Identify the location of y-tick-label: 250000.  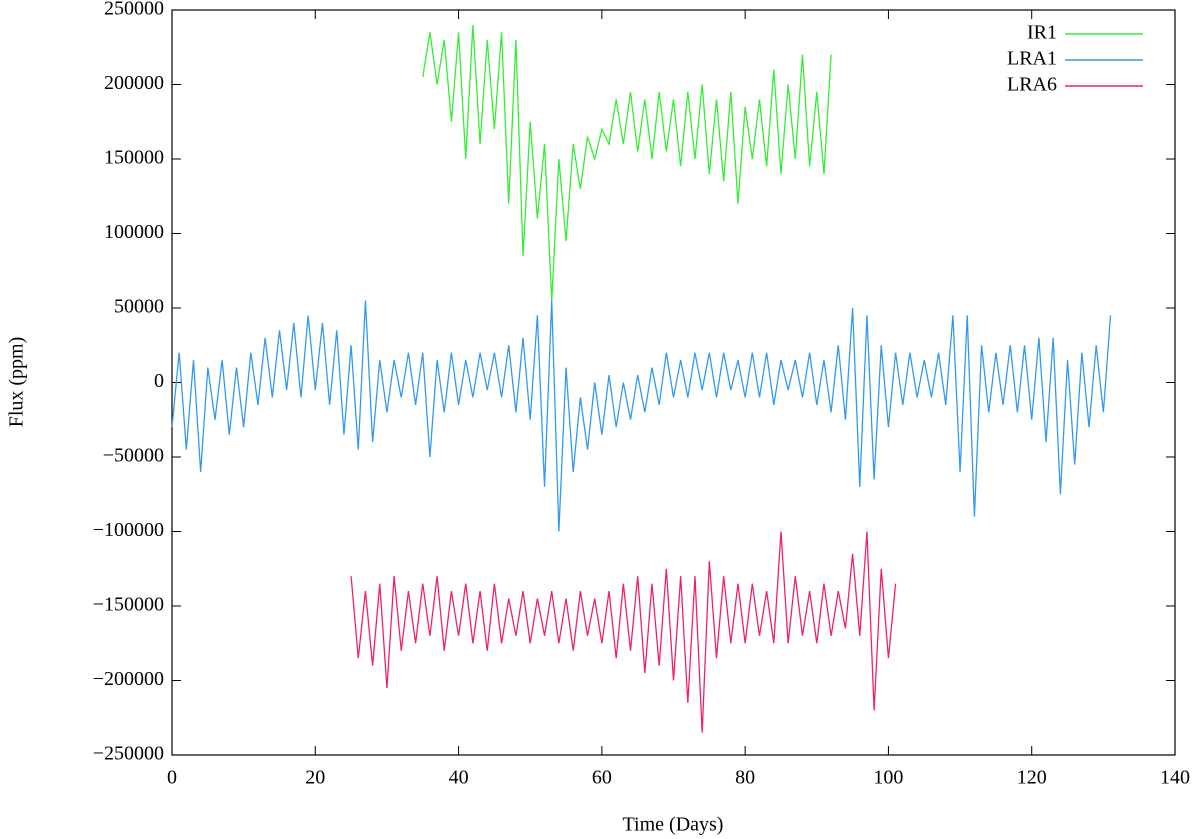
(134, 10).